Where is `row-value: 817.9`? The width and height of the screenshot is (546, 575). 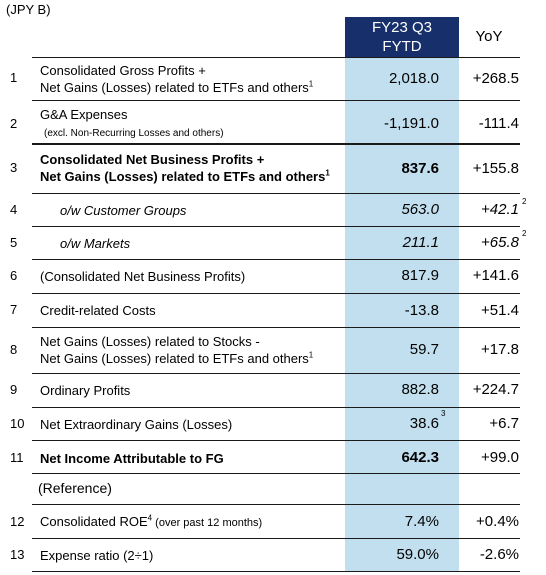
row-value: 817.9 is located at coordinates (420, 275).